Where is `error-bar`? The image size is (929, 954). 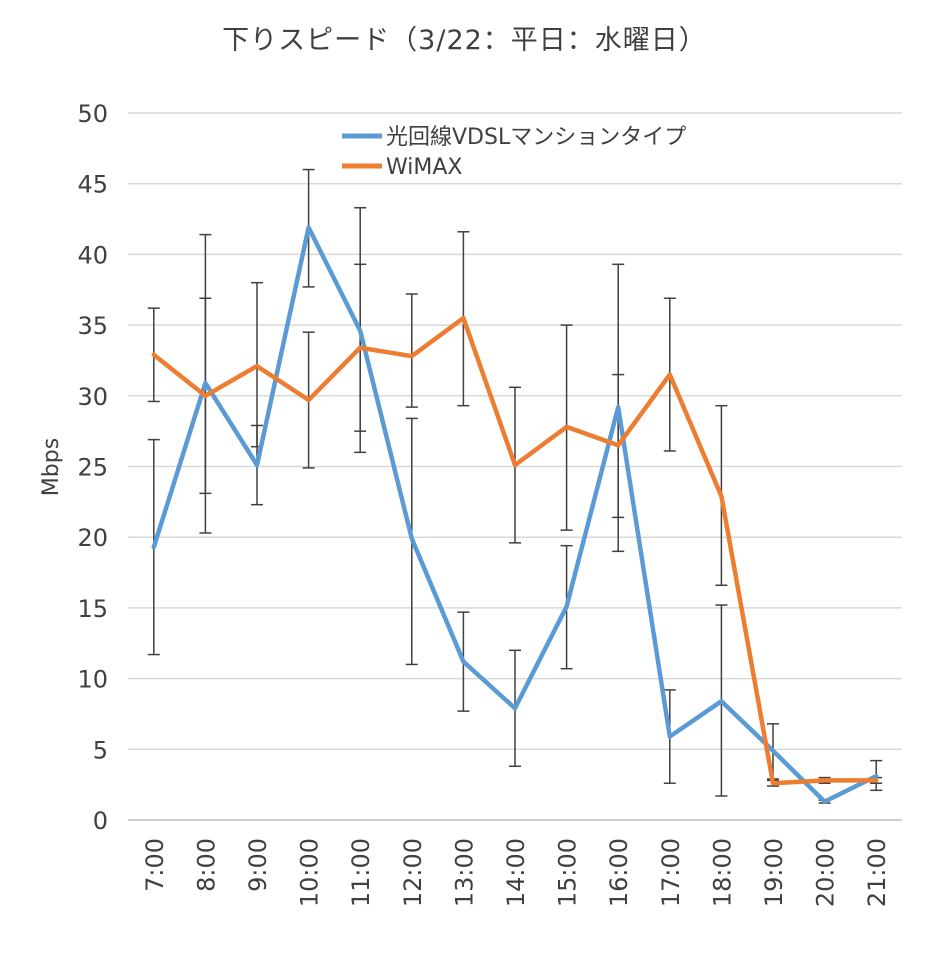
error-bar is located at coordinates (411, 350).